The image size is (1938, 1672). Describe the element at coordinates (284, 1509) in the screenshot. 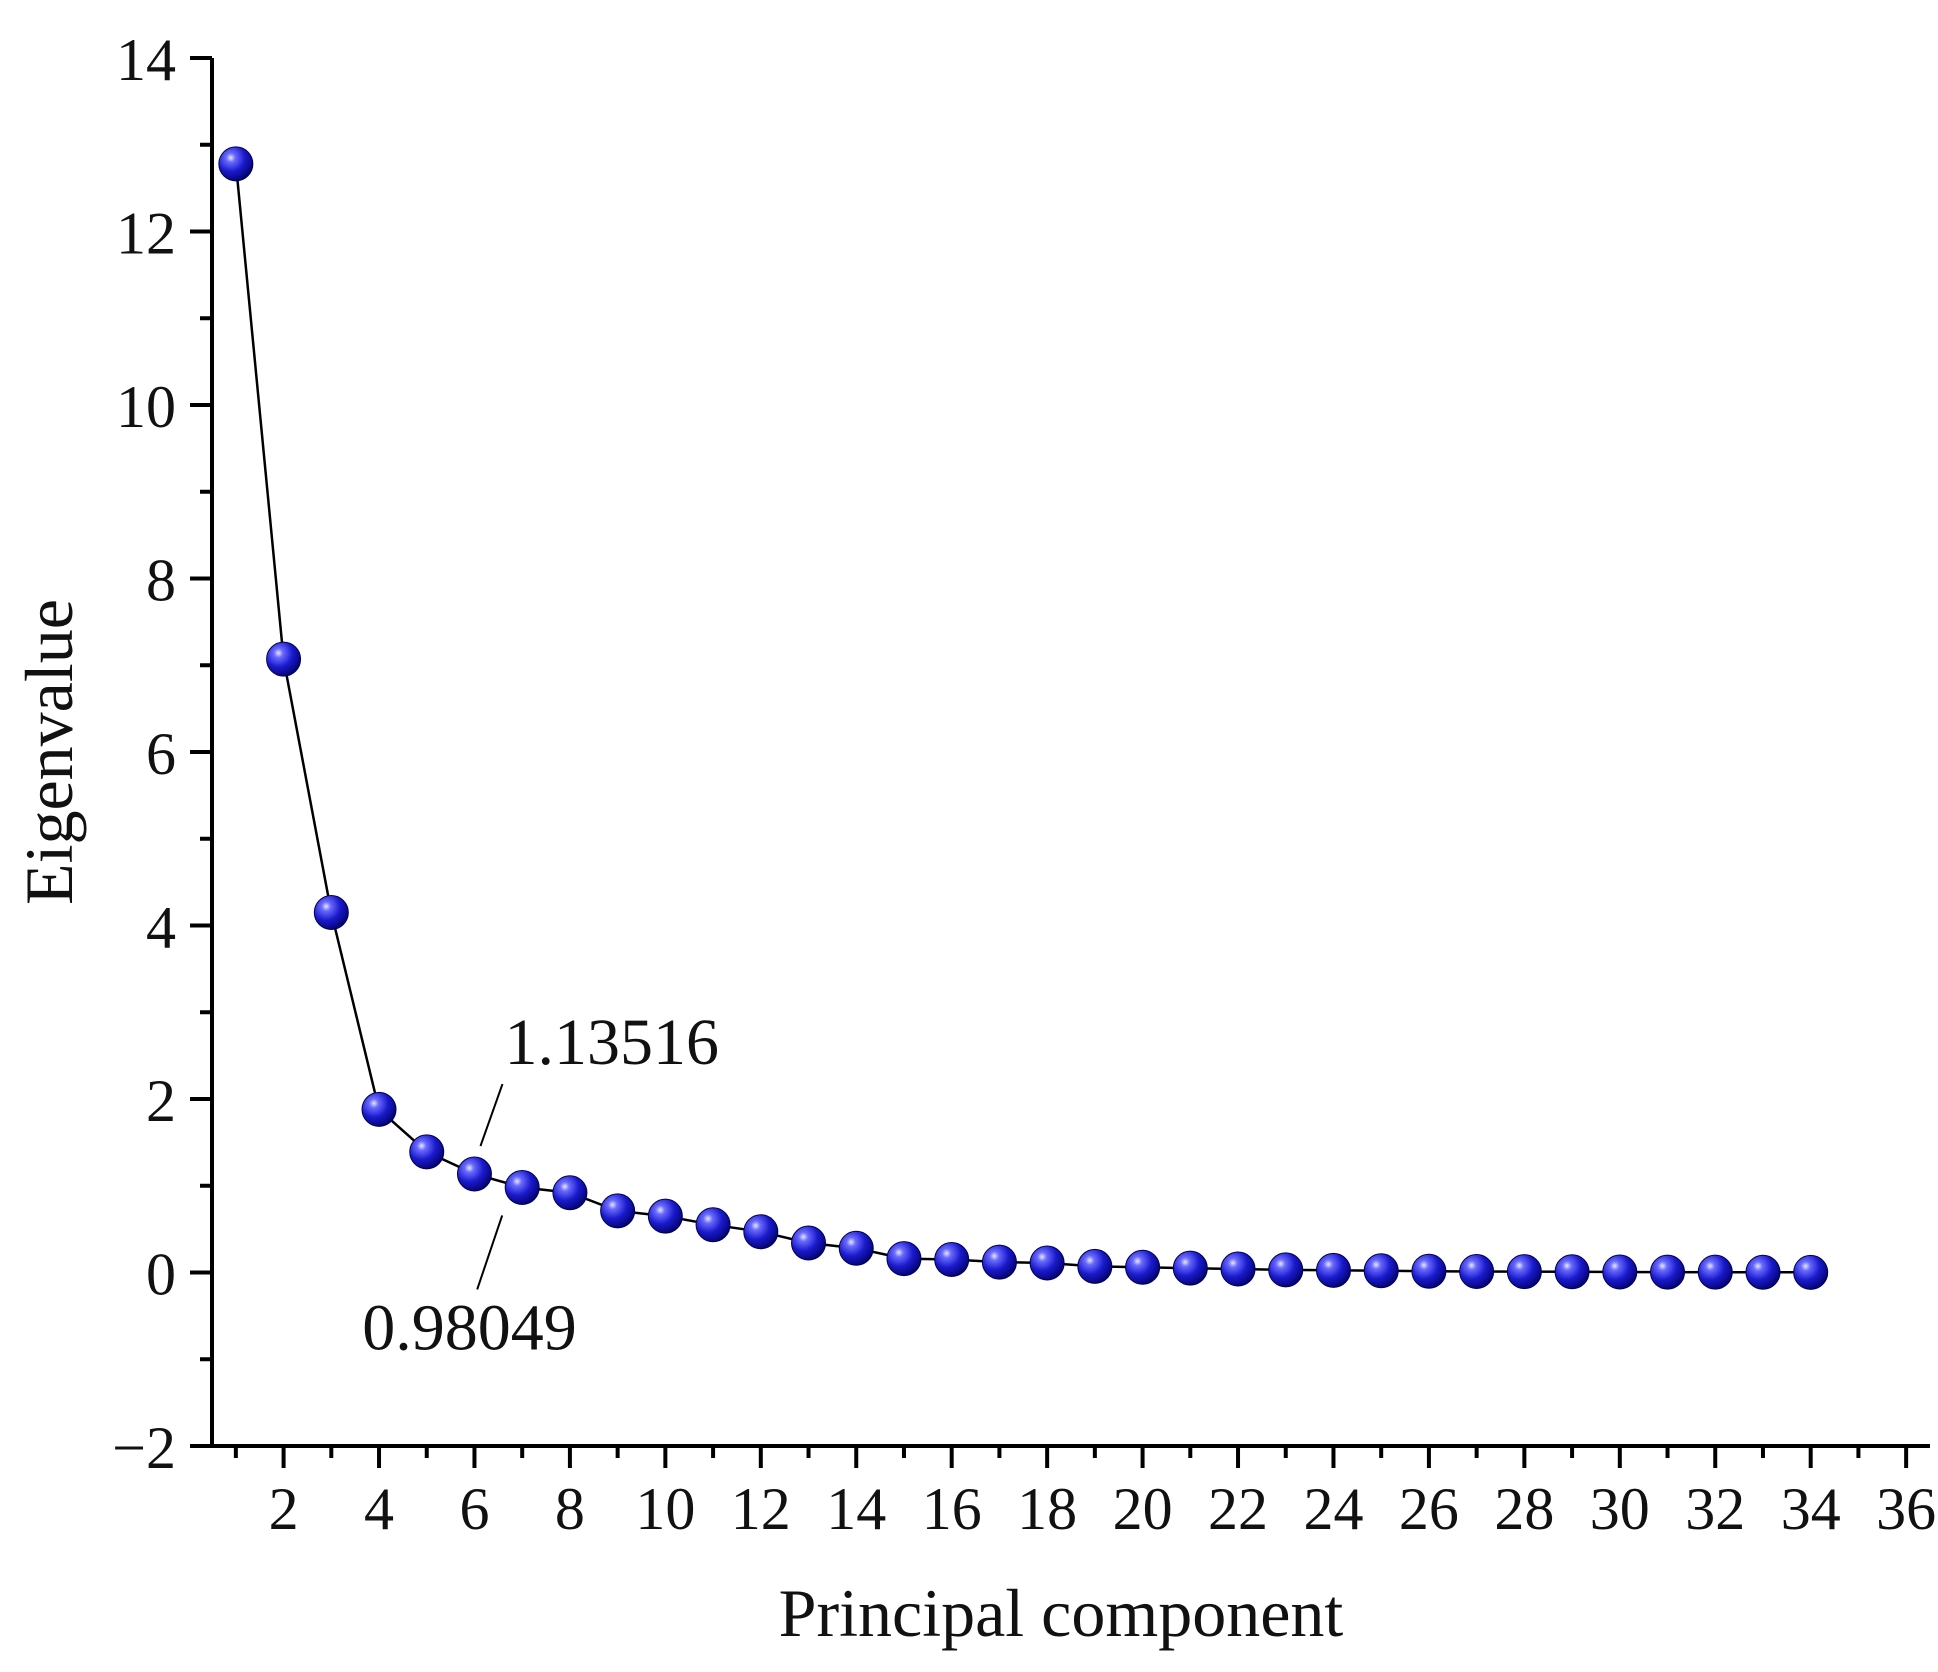

I see `x-tick-label: 2` at that location.